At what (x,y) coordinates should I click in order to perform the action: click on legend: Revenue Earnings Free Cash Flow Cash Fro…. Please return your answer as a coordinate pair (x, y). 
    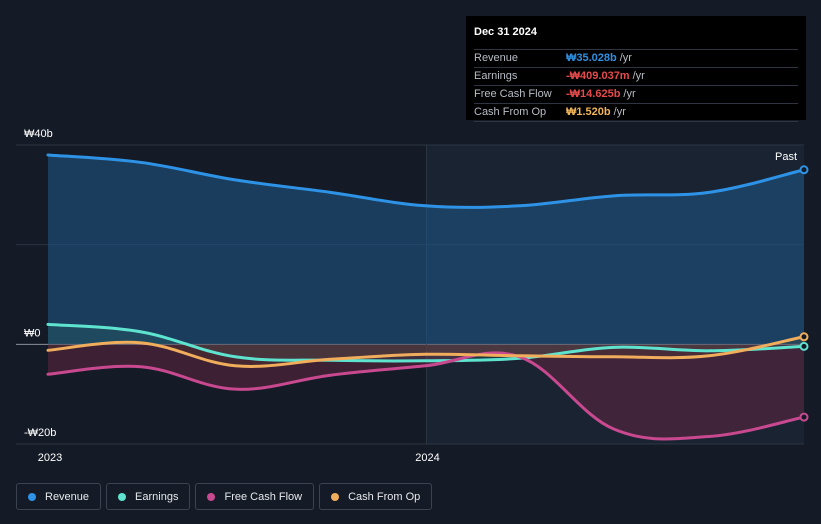
    Looking at the image, I should click on (224, 496).